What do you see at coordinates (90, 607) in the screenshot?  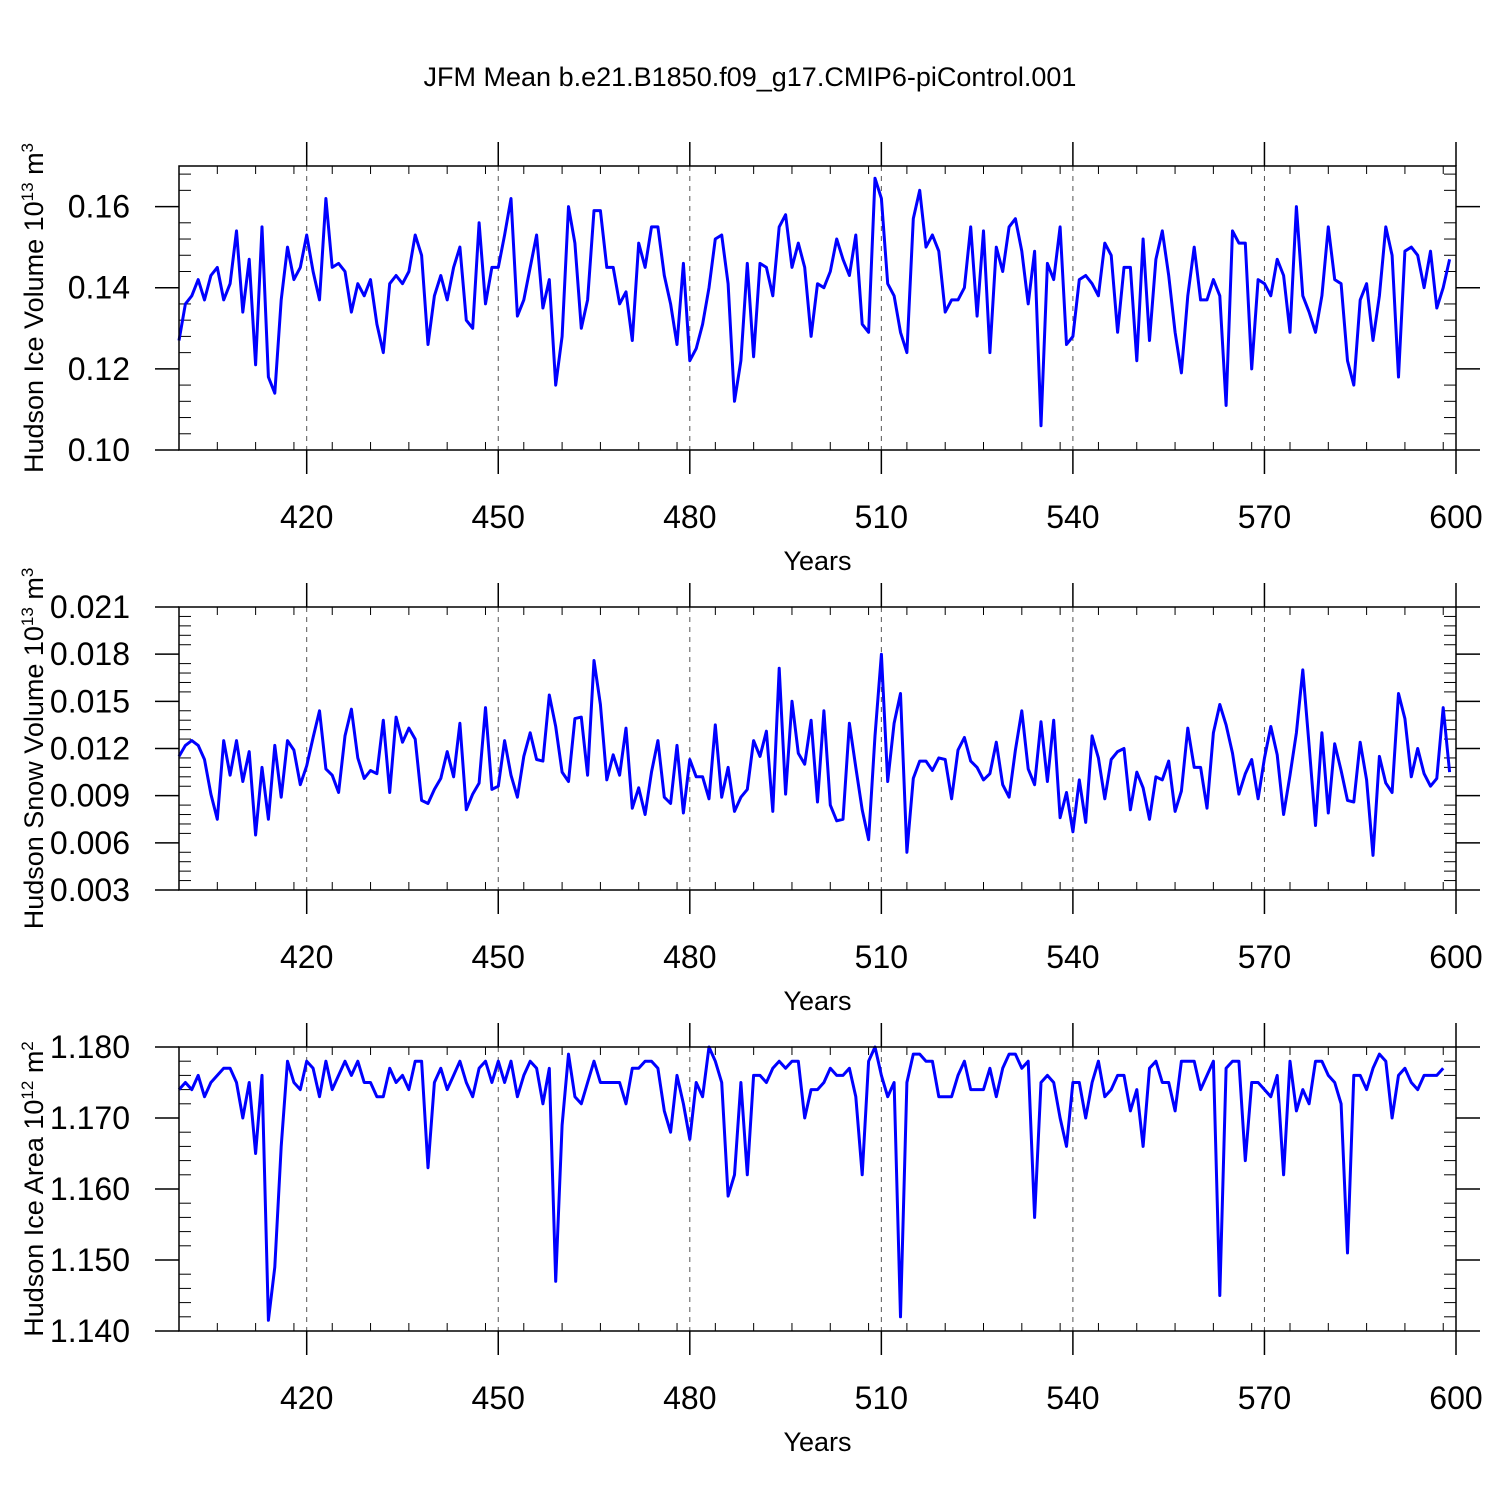 I see `y-tick-label: 0.021` at bounding box center [90, 607].